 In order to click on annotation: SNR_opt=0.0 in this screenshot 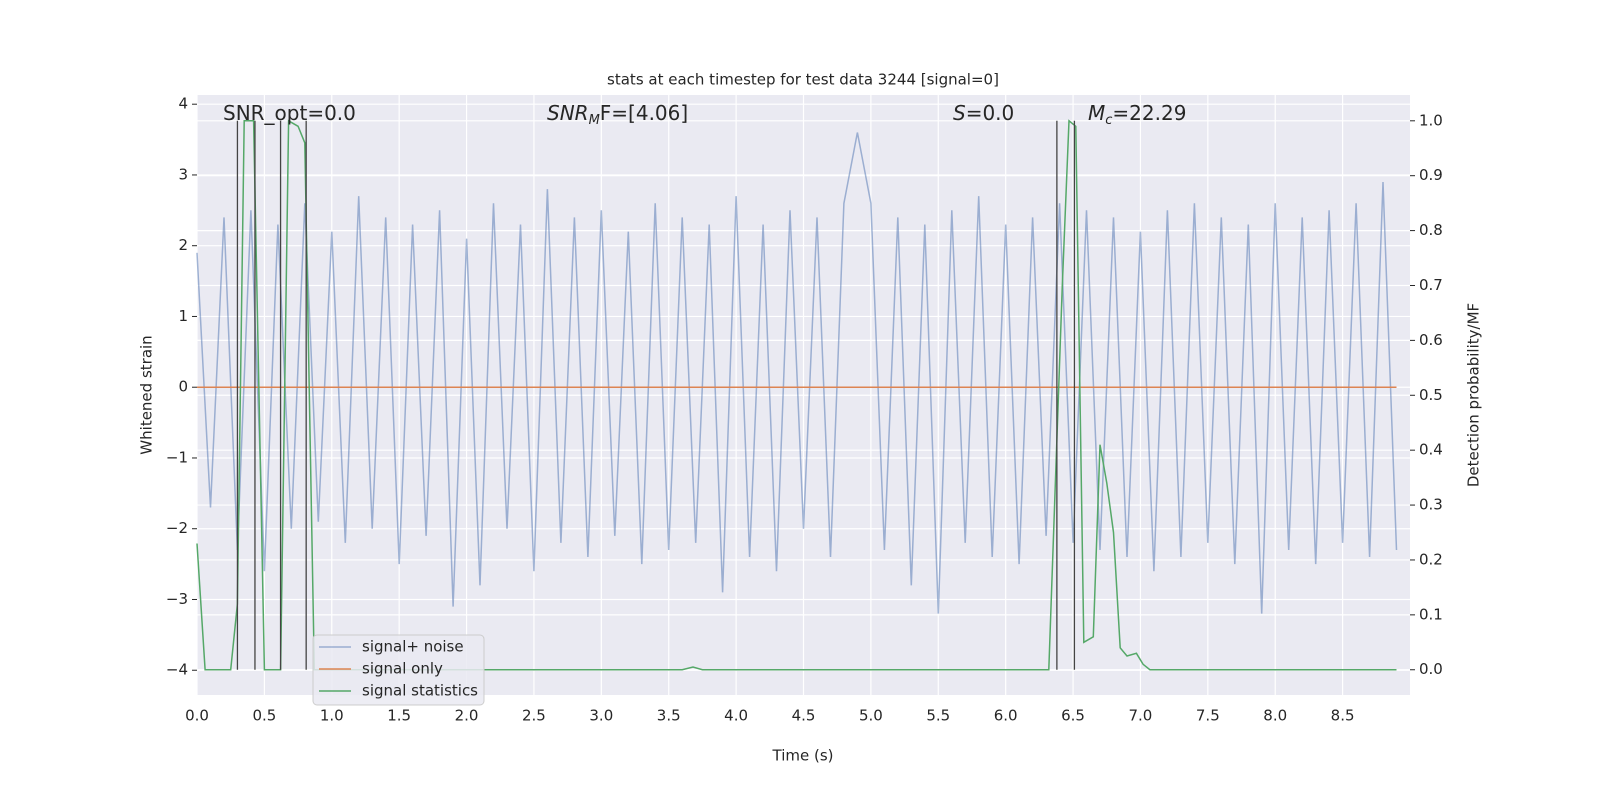, I will do `click(289, 113)`.